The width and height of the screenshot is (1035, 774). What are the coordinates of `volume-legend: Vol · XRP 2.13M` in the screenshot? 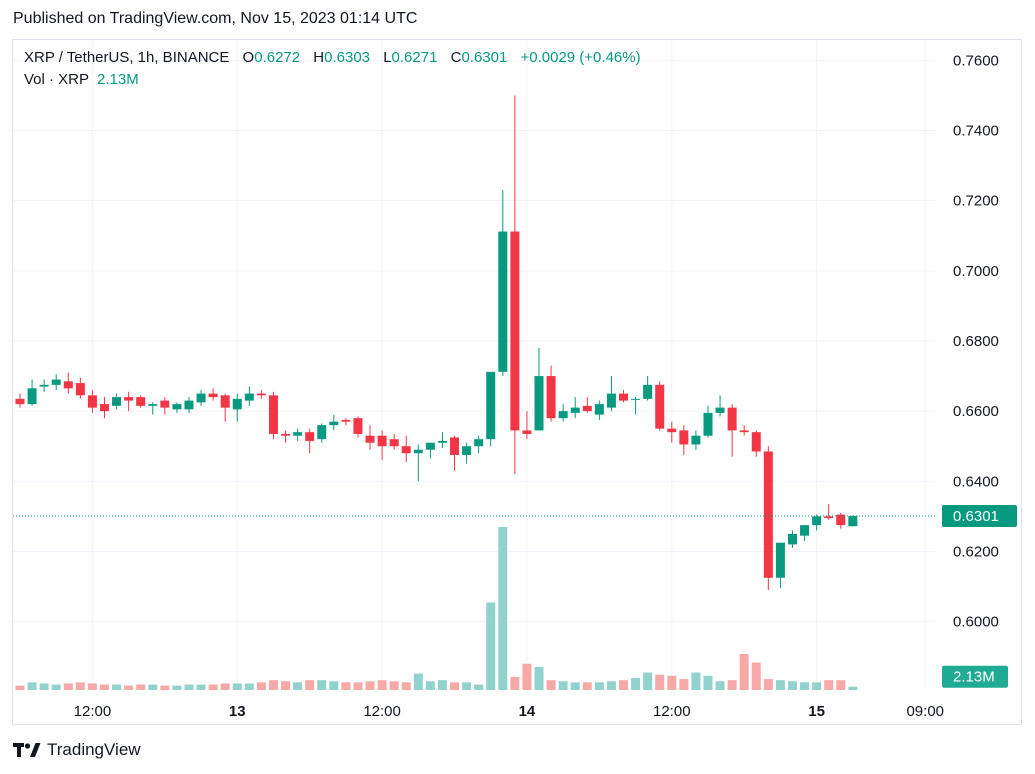 It's located at (81, 80).